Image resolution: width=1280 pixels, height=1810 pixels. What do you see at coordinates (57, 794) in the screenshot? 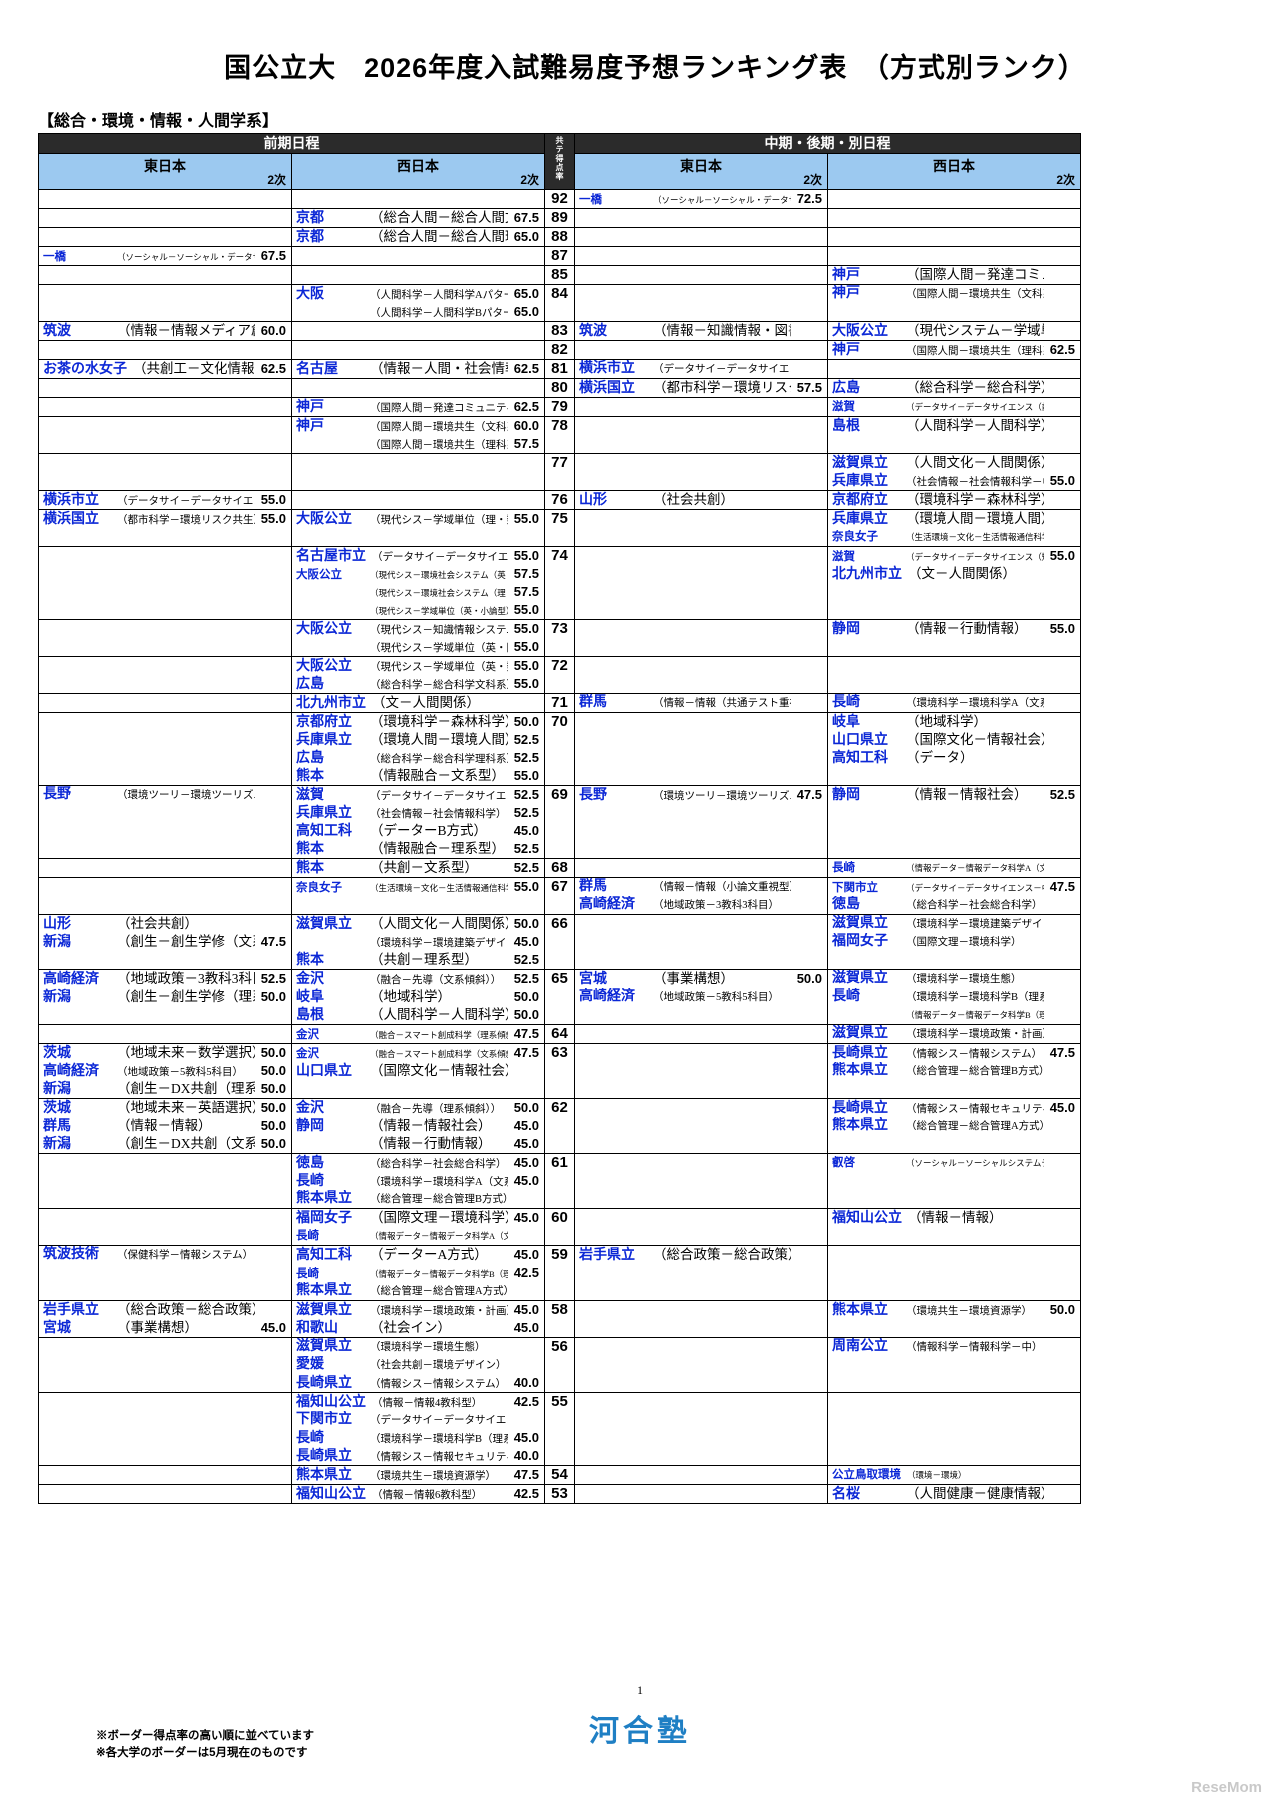
I see `university-name: 長野` at bounding box center [57, 794].